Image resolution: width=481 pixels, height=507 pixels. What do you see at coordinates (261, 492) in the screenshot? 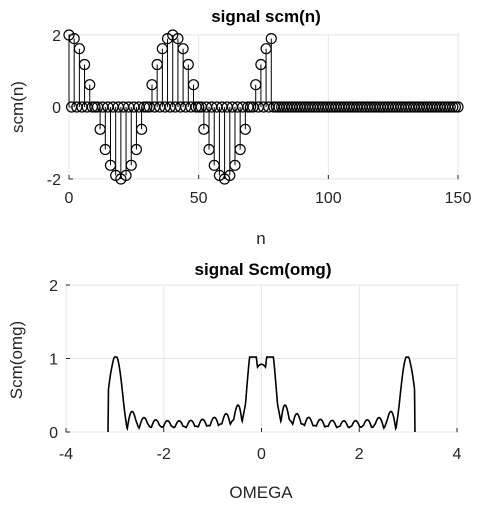
I see `x-axis-label: OMEGA` at bounding box center [261, 492].